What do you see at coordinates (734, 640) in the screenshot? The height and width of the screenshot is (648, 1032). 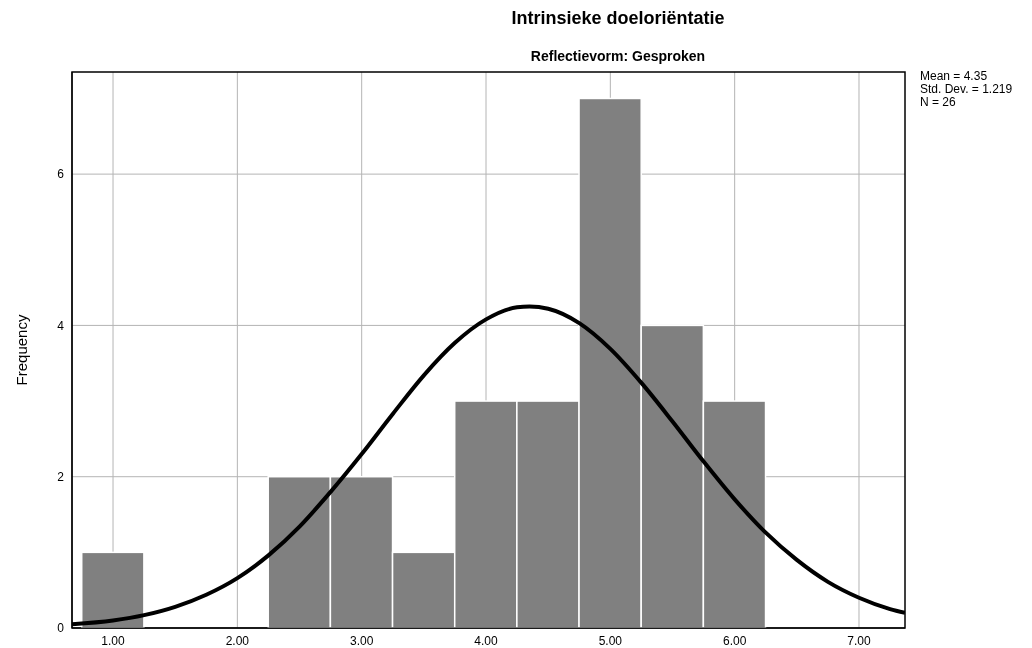 I see `x-tick-label: 6.00` at bounding box center [734, 640].